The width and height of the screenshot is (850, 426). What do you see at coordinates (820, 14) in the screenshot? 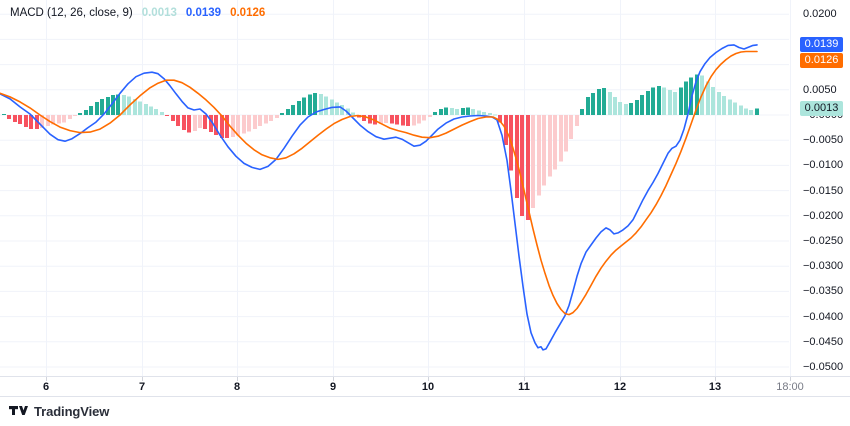
I see `price-scale-label: 0.0200` at bounding box center [820, 14].